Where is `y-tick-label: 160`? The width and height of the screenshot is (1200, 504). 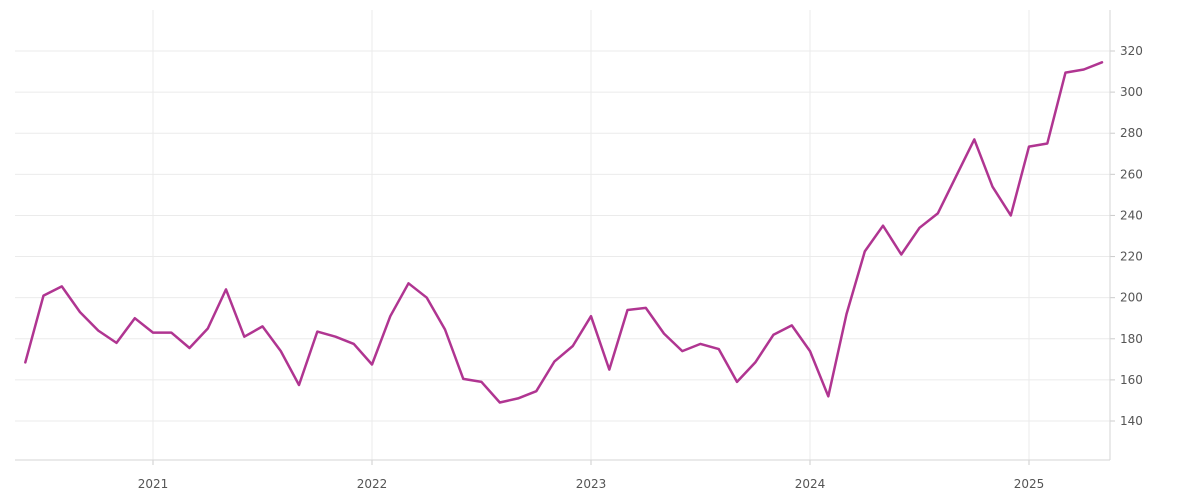
y-tick-label: 160 is located at coordinates (1131, 380).